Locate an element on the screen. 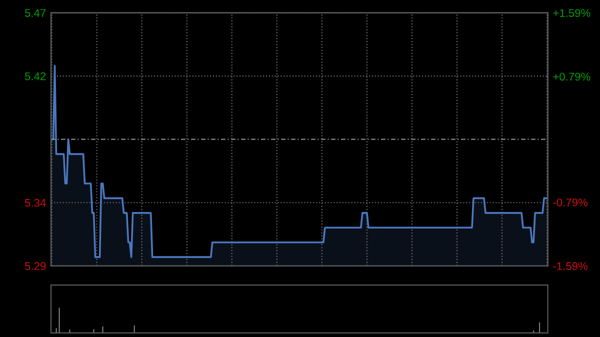 Image resolution: width=600 pixels, height=337 pixels. y2-tick-label: +1.59% is located at coordinates (571, 13).